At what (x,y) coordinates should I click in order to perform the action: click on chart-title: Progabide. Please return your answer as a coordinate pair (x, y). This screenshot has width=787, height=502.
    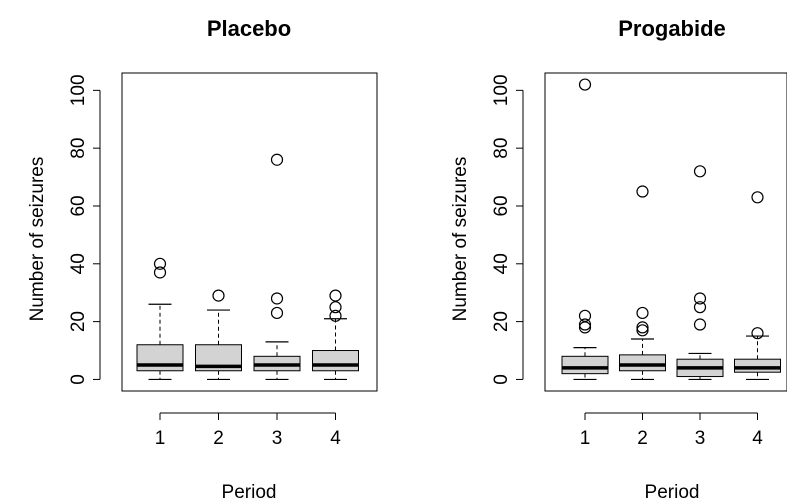
    Looking at the image, I should click on (672, 28).